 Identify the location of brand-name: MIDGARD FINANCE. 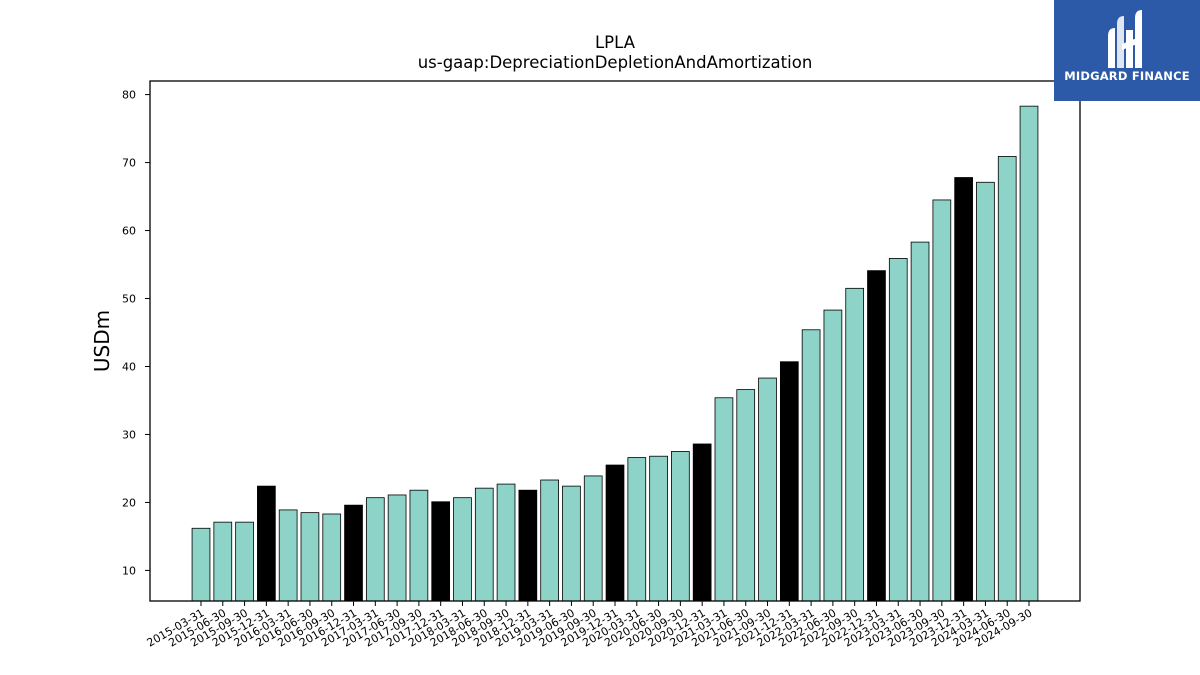
(1127, 76).